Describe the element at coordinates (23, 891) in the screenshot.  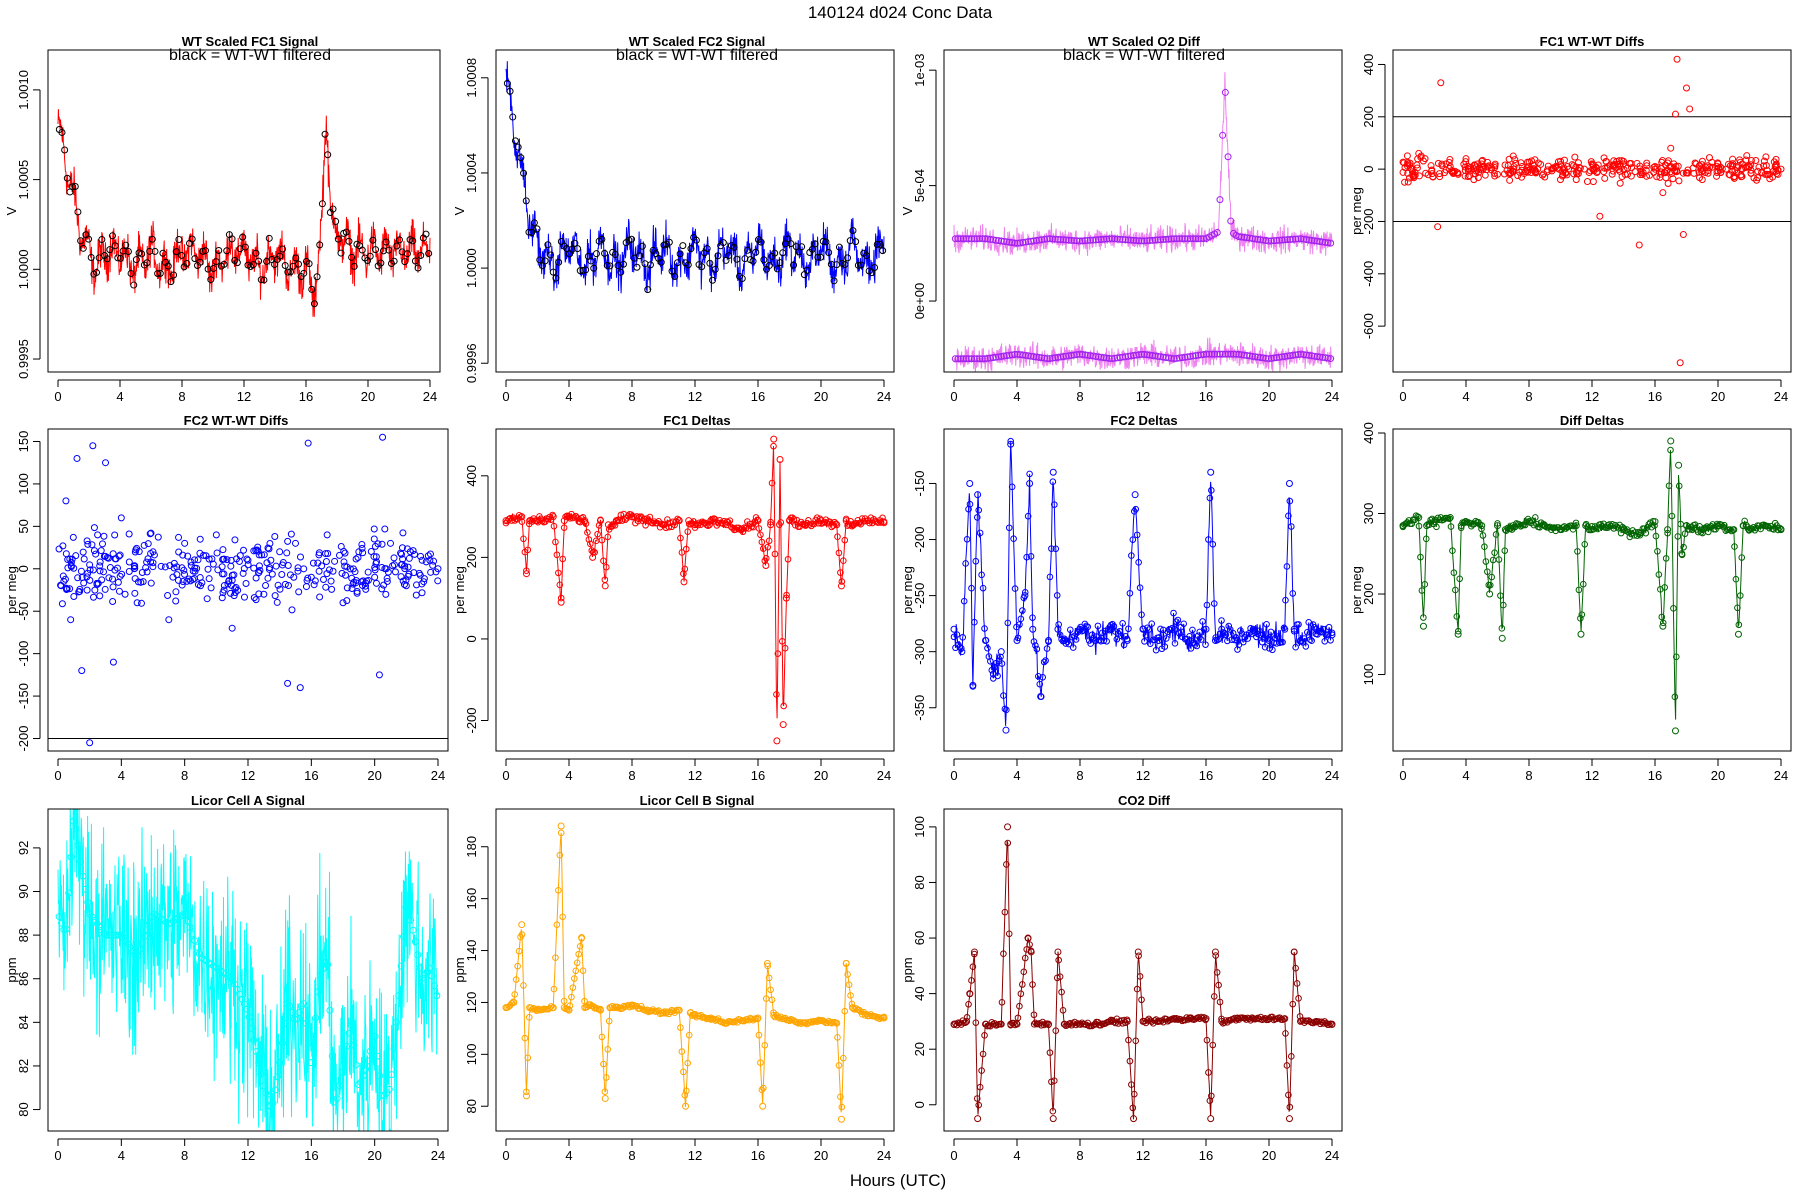
I see `y-tick-label: 90` at that location.